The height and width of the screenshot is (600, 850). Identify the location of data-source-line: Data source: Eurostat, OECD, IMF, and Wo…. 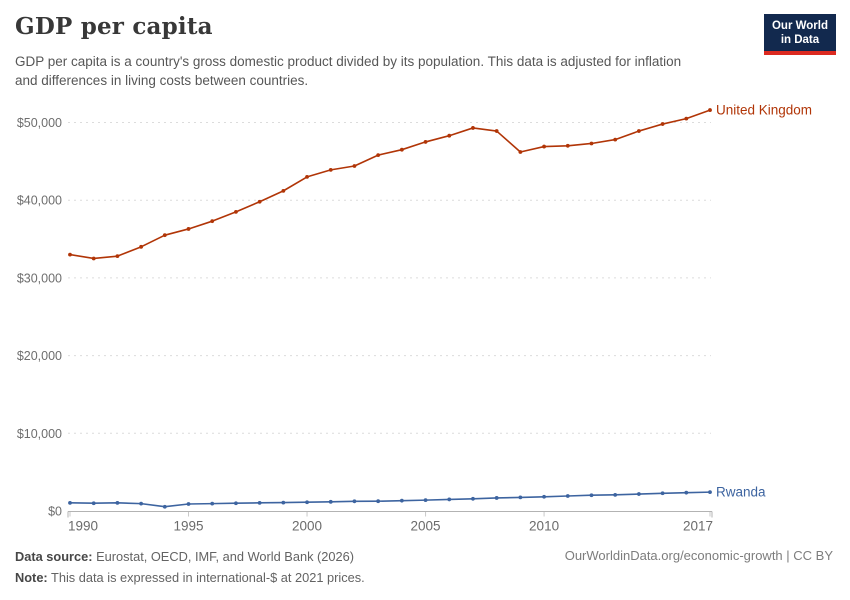
(190, 556).